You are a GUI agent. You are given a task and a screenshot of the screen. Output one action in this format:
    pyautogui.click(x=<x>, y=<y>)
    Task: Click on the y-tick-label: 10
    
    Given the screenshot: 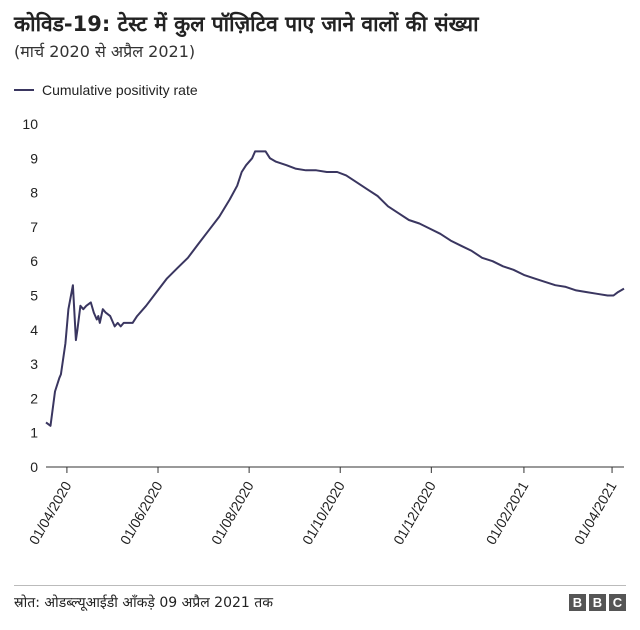 What is the action you would take?
    pyautogui.click(x=30, y=124)
    